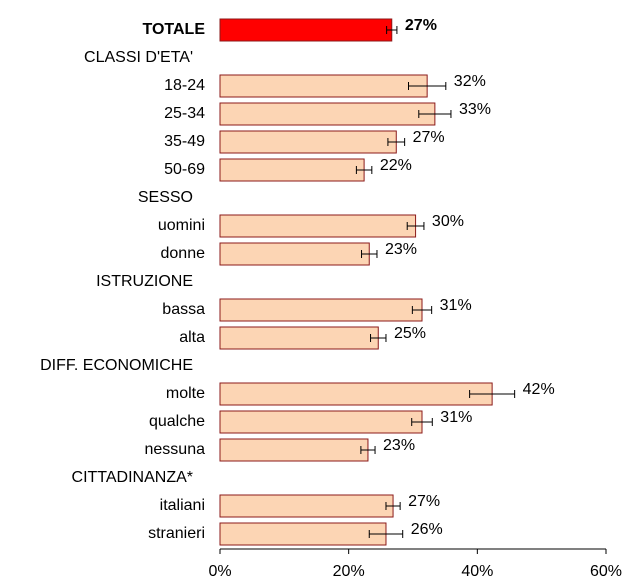 This screenshot has height=583, width=627. I want to click on section-label: ISTRUZIONE, so click(144, 281).